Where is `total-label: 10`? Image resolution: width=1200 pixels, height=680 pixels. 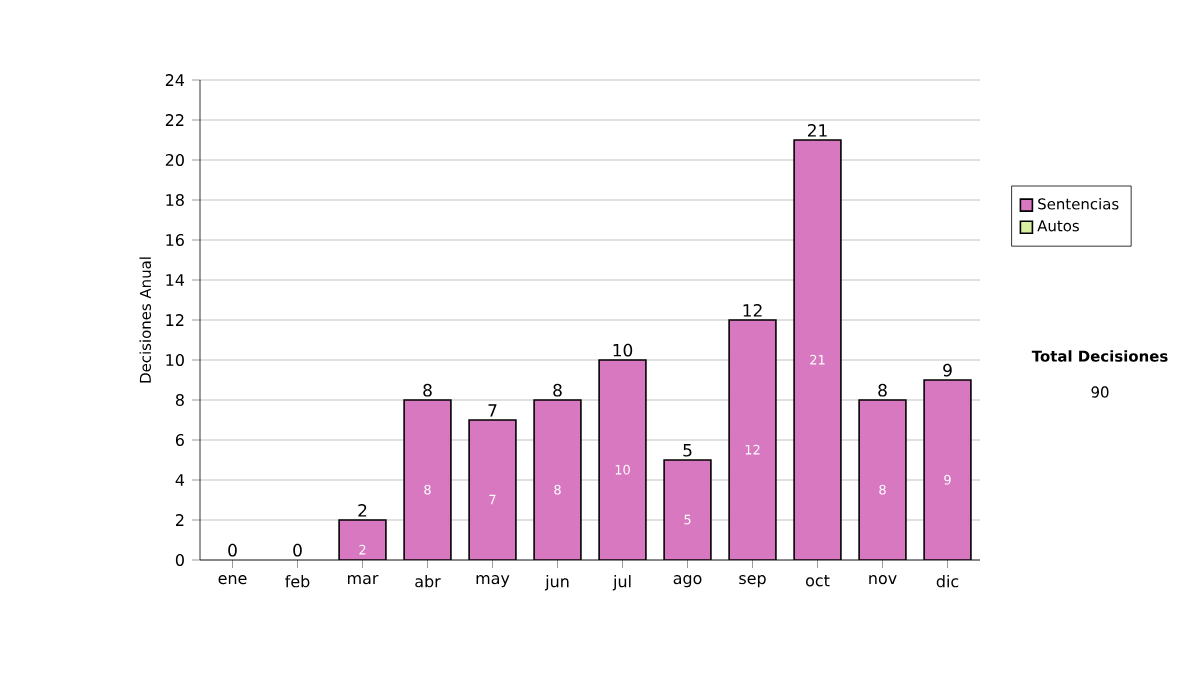
total-label: 10 is located at coordinates (623, 350).